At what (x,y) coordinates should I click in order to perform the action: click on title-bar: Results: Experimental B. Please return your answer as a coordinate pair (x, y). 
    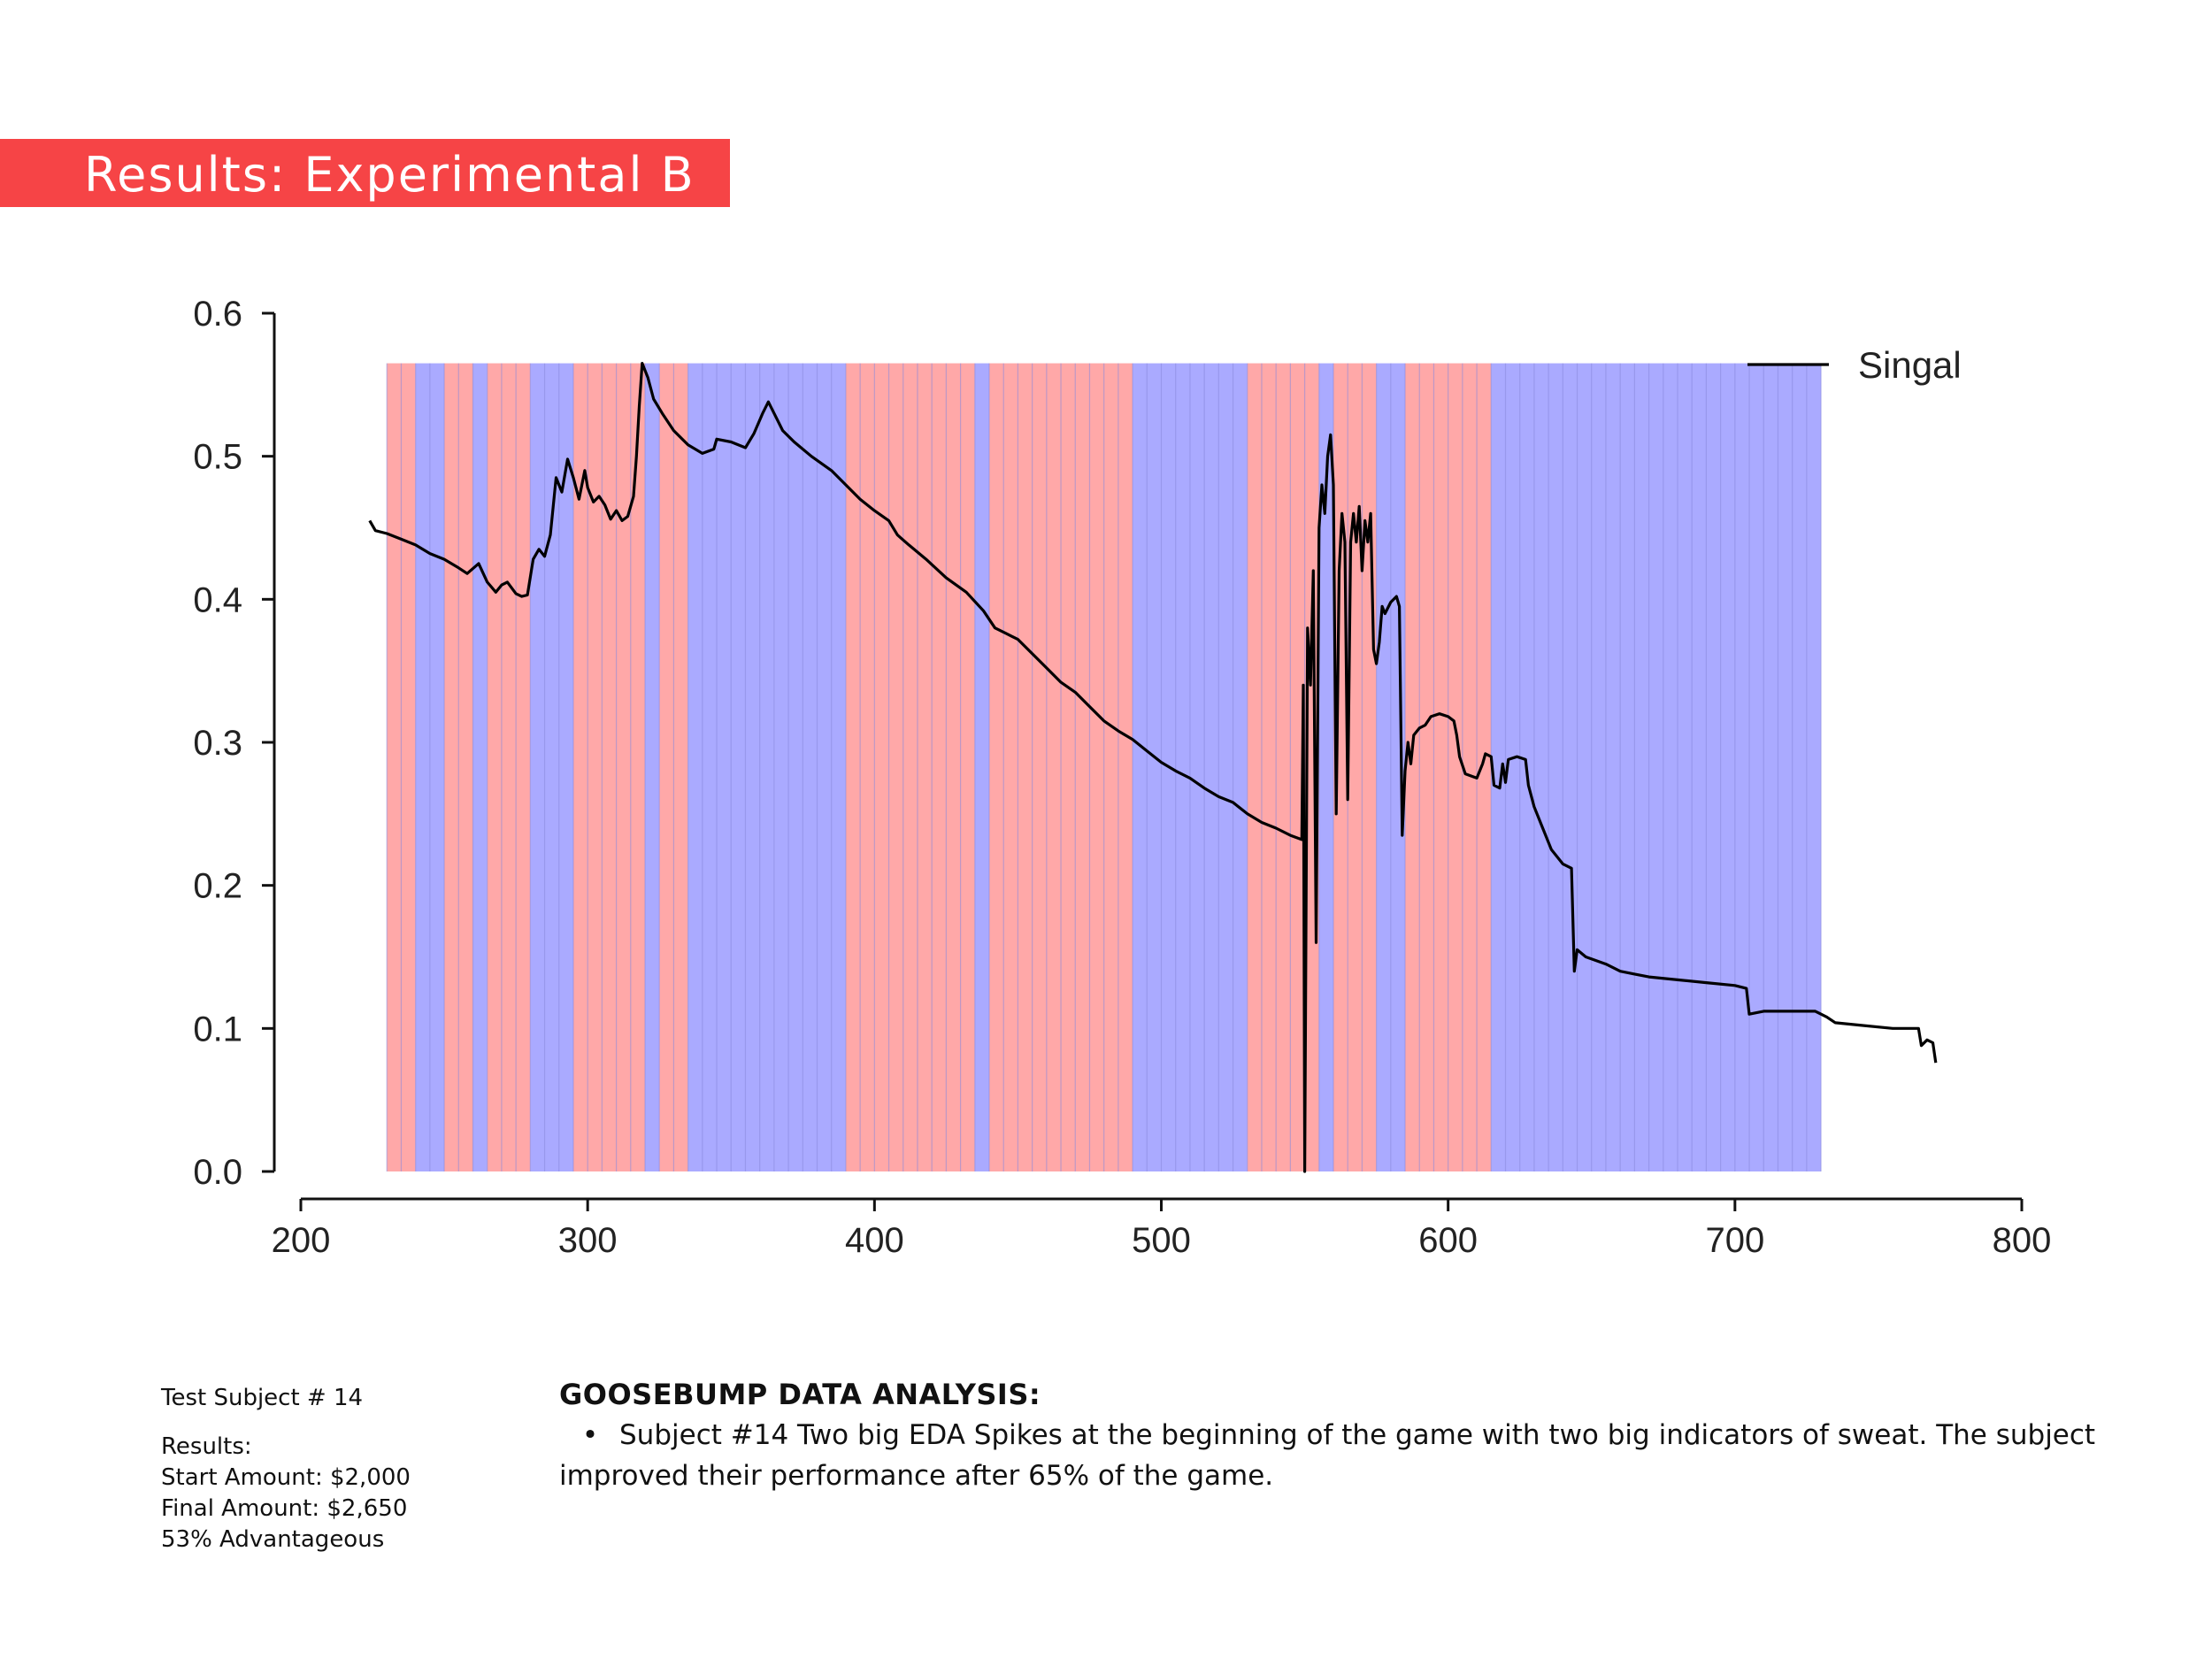
    Looking at the image, I should click on (365, 173).